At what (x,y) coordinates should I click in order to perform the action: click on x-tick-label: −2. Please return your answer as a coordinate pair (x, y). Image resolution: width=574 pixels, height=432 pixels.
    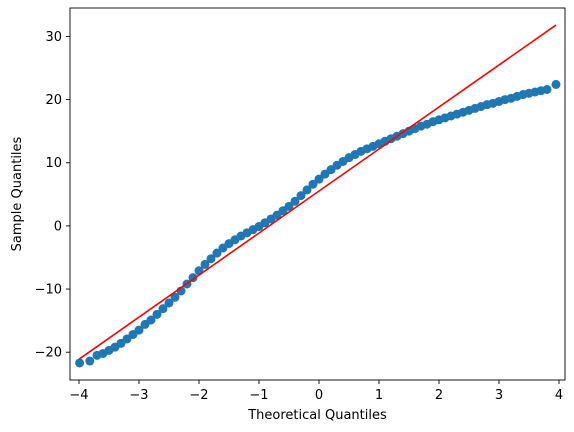
    Looking at the image, I should click on (198, 395).